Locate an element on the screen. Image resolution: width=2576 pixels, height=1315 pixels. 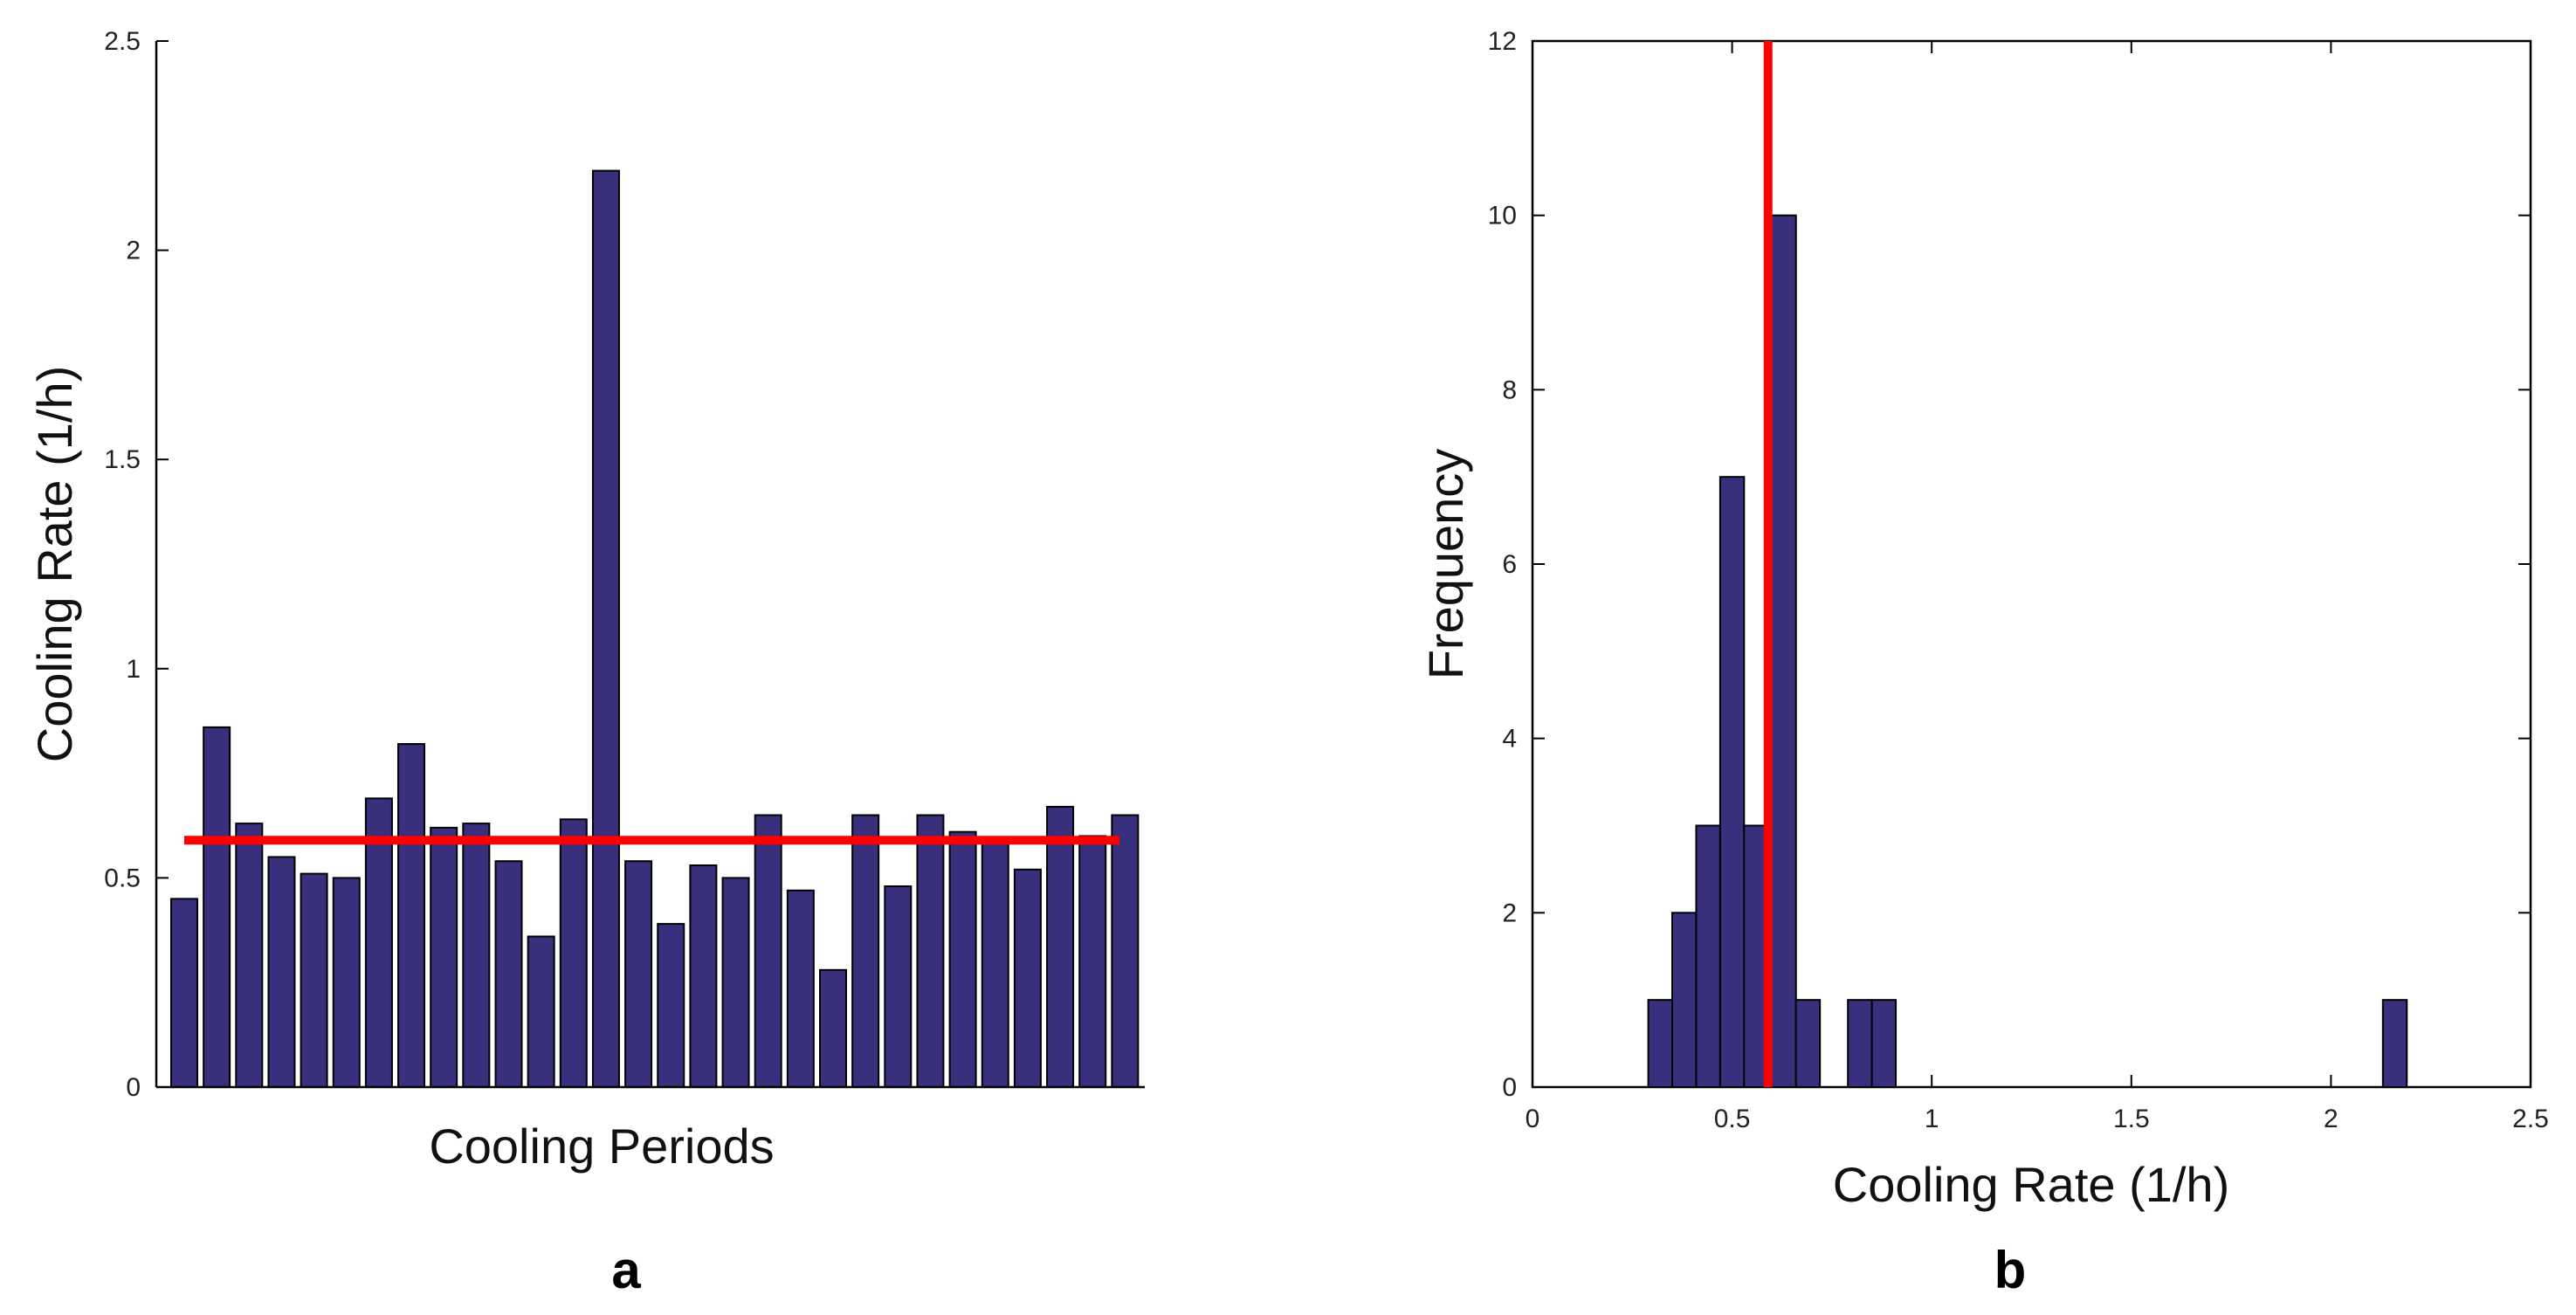
panel-a-y-ticks: 0 0.5 1 1.5 2 2.5 is located at coordinates (136, 564).